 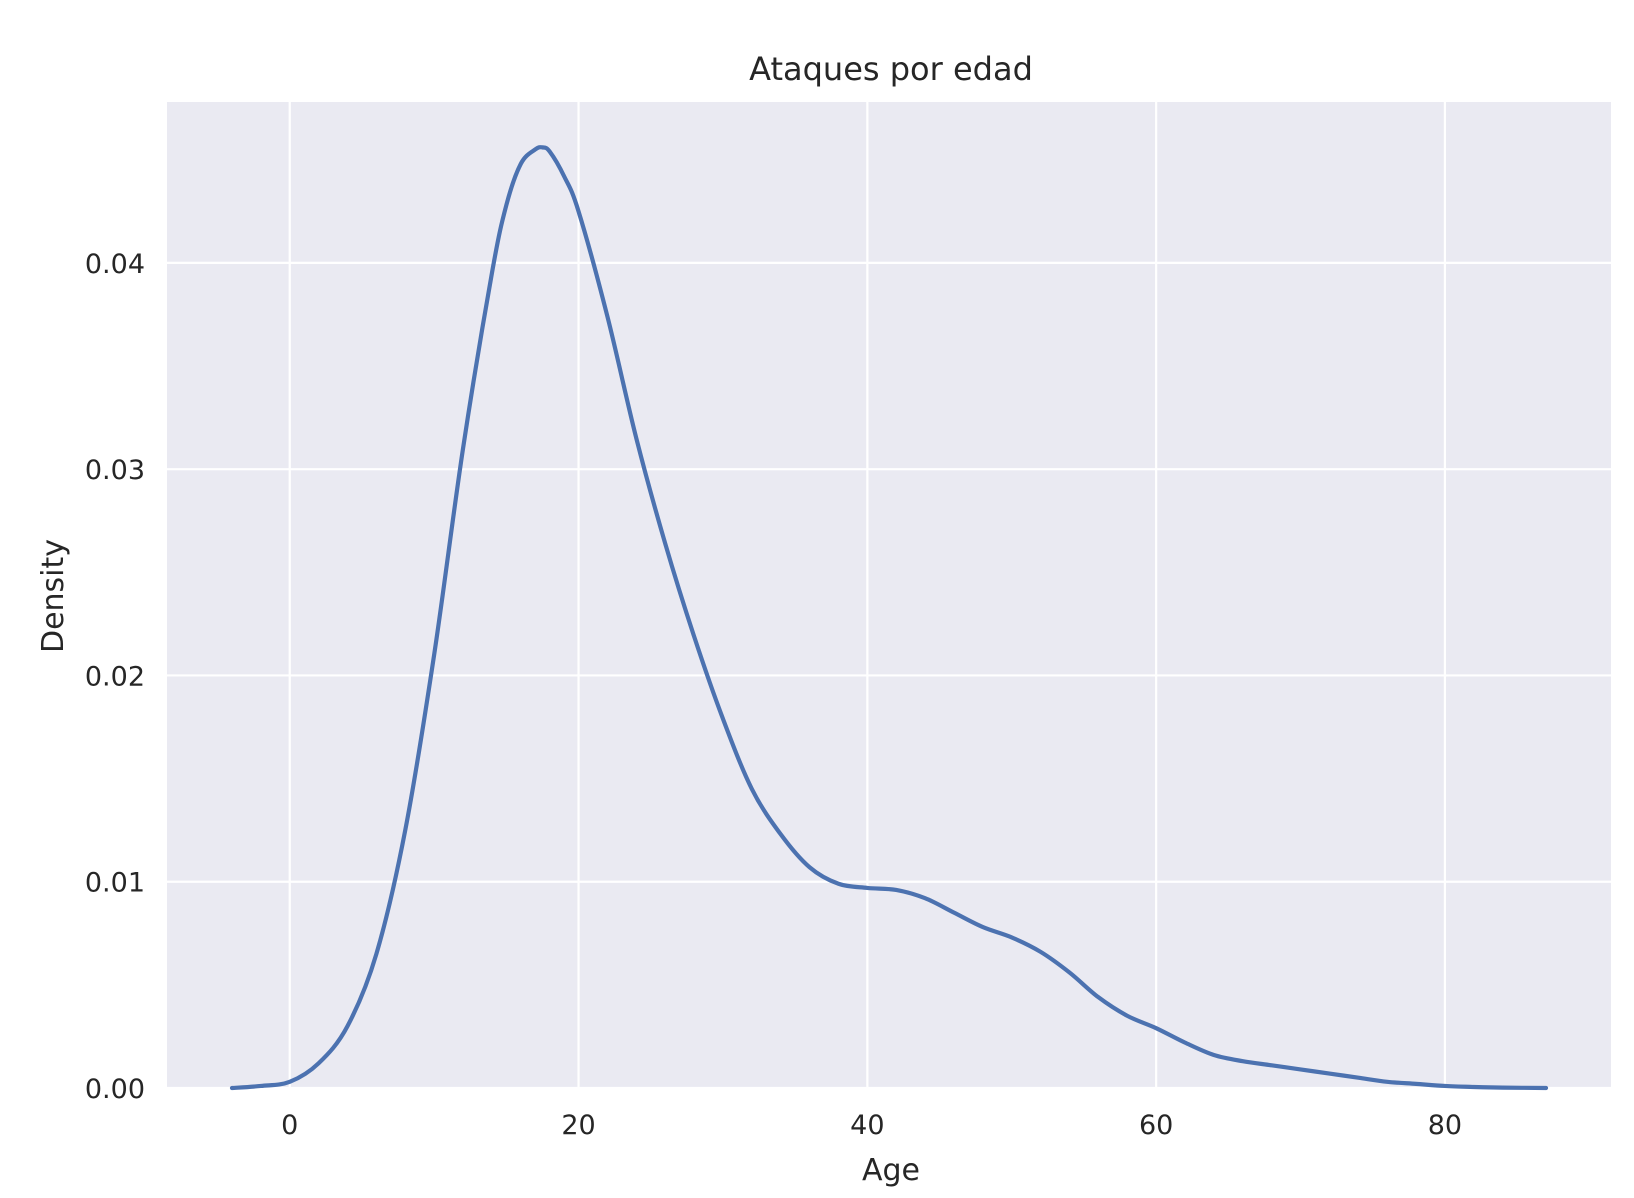 I want to click on y-tick-label: 0.02, so click(x=115, y=676).